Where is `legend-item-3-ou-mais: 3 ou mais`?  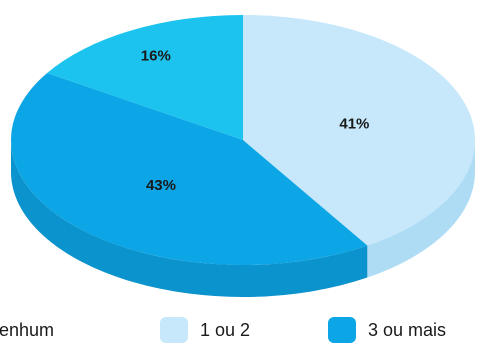 legend-item-3-ou-mais: 3 ou mais is located at coordinates (387, 330).